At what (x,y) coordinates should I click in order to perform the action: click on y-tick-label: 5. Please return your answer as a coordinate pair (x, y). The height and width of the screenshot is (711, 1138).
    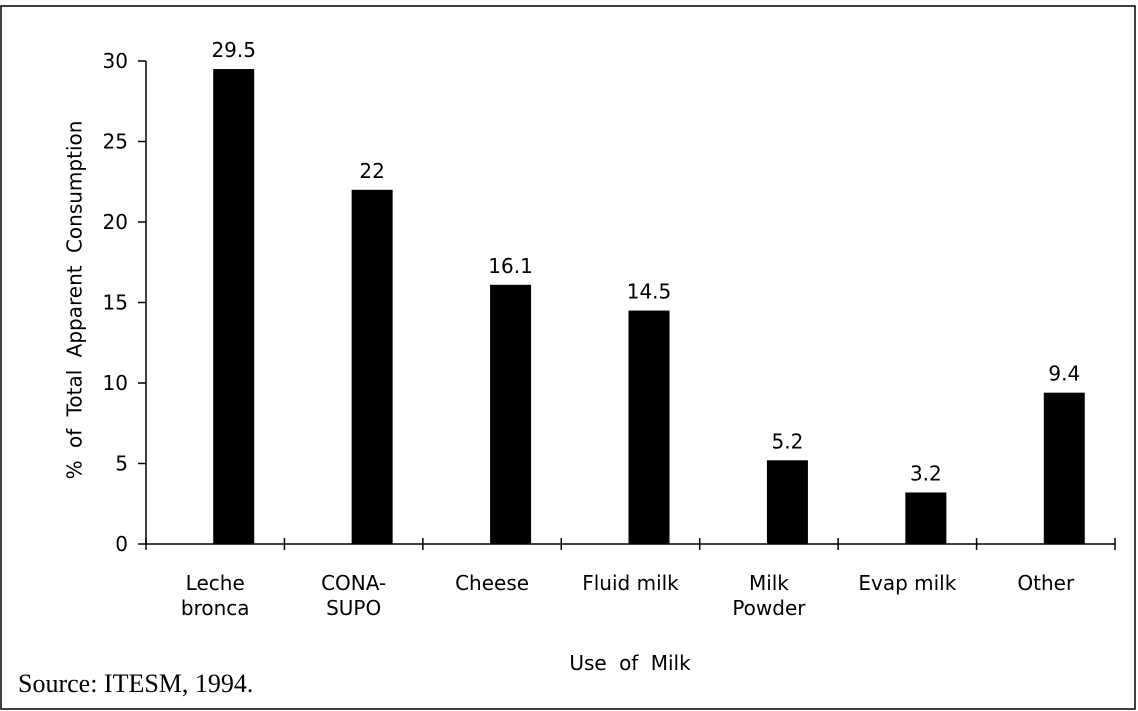
    Looking at the image, I should click on (121, 464).